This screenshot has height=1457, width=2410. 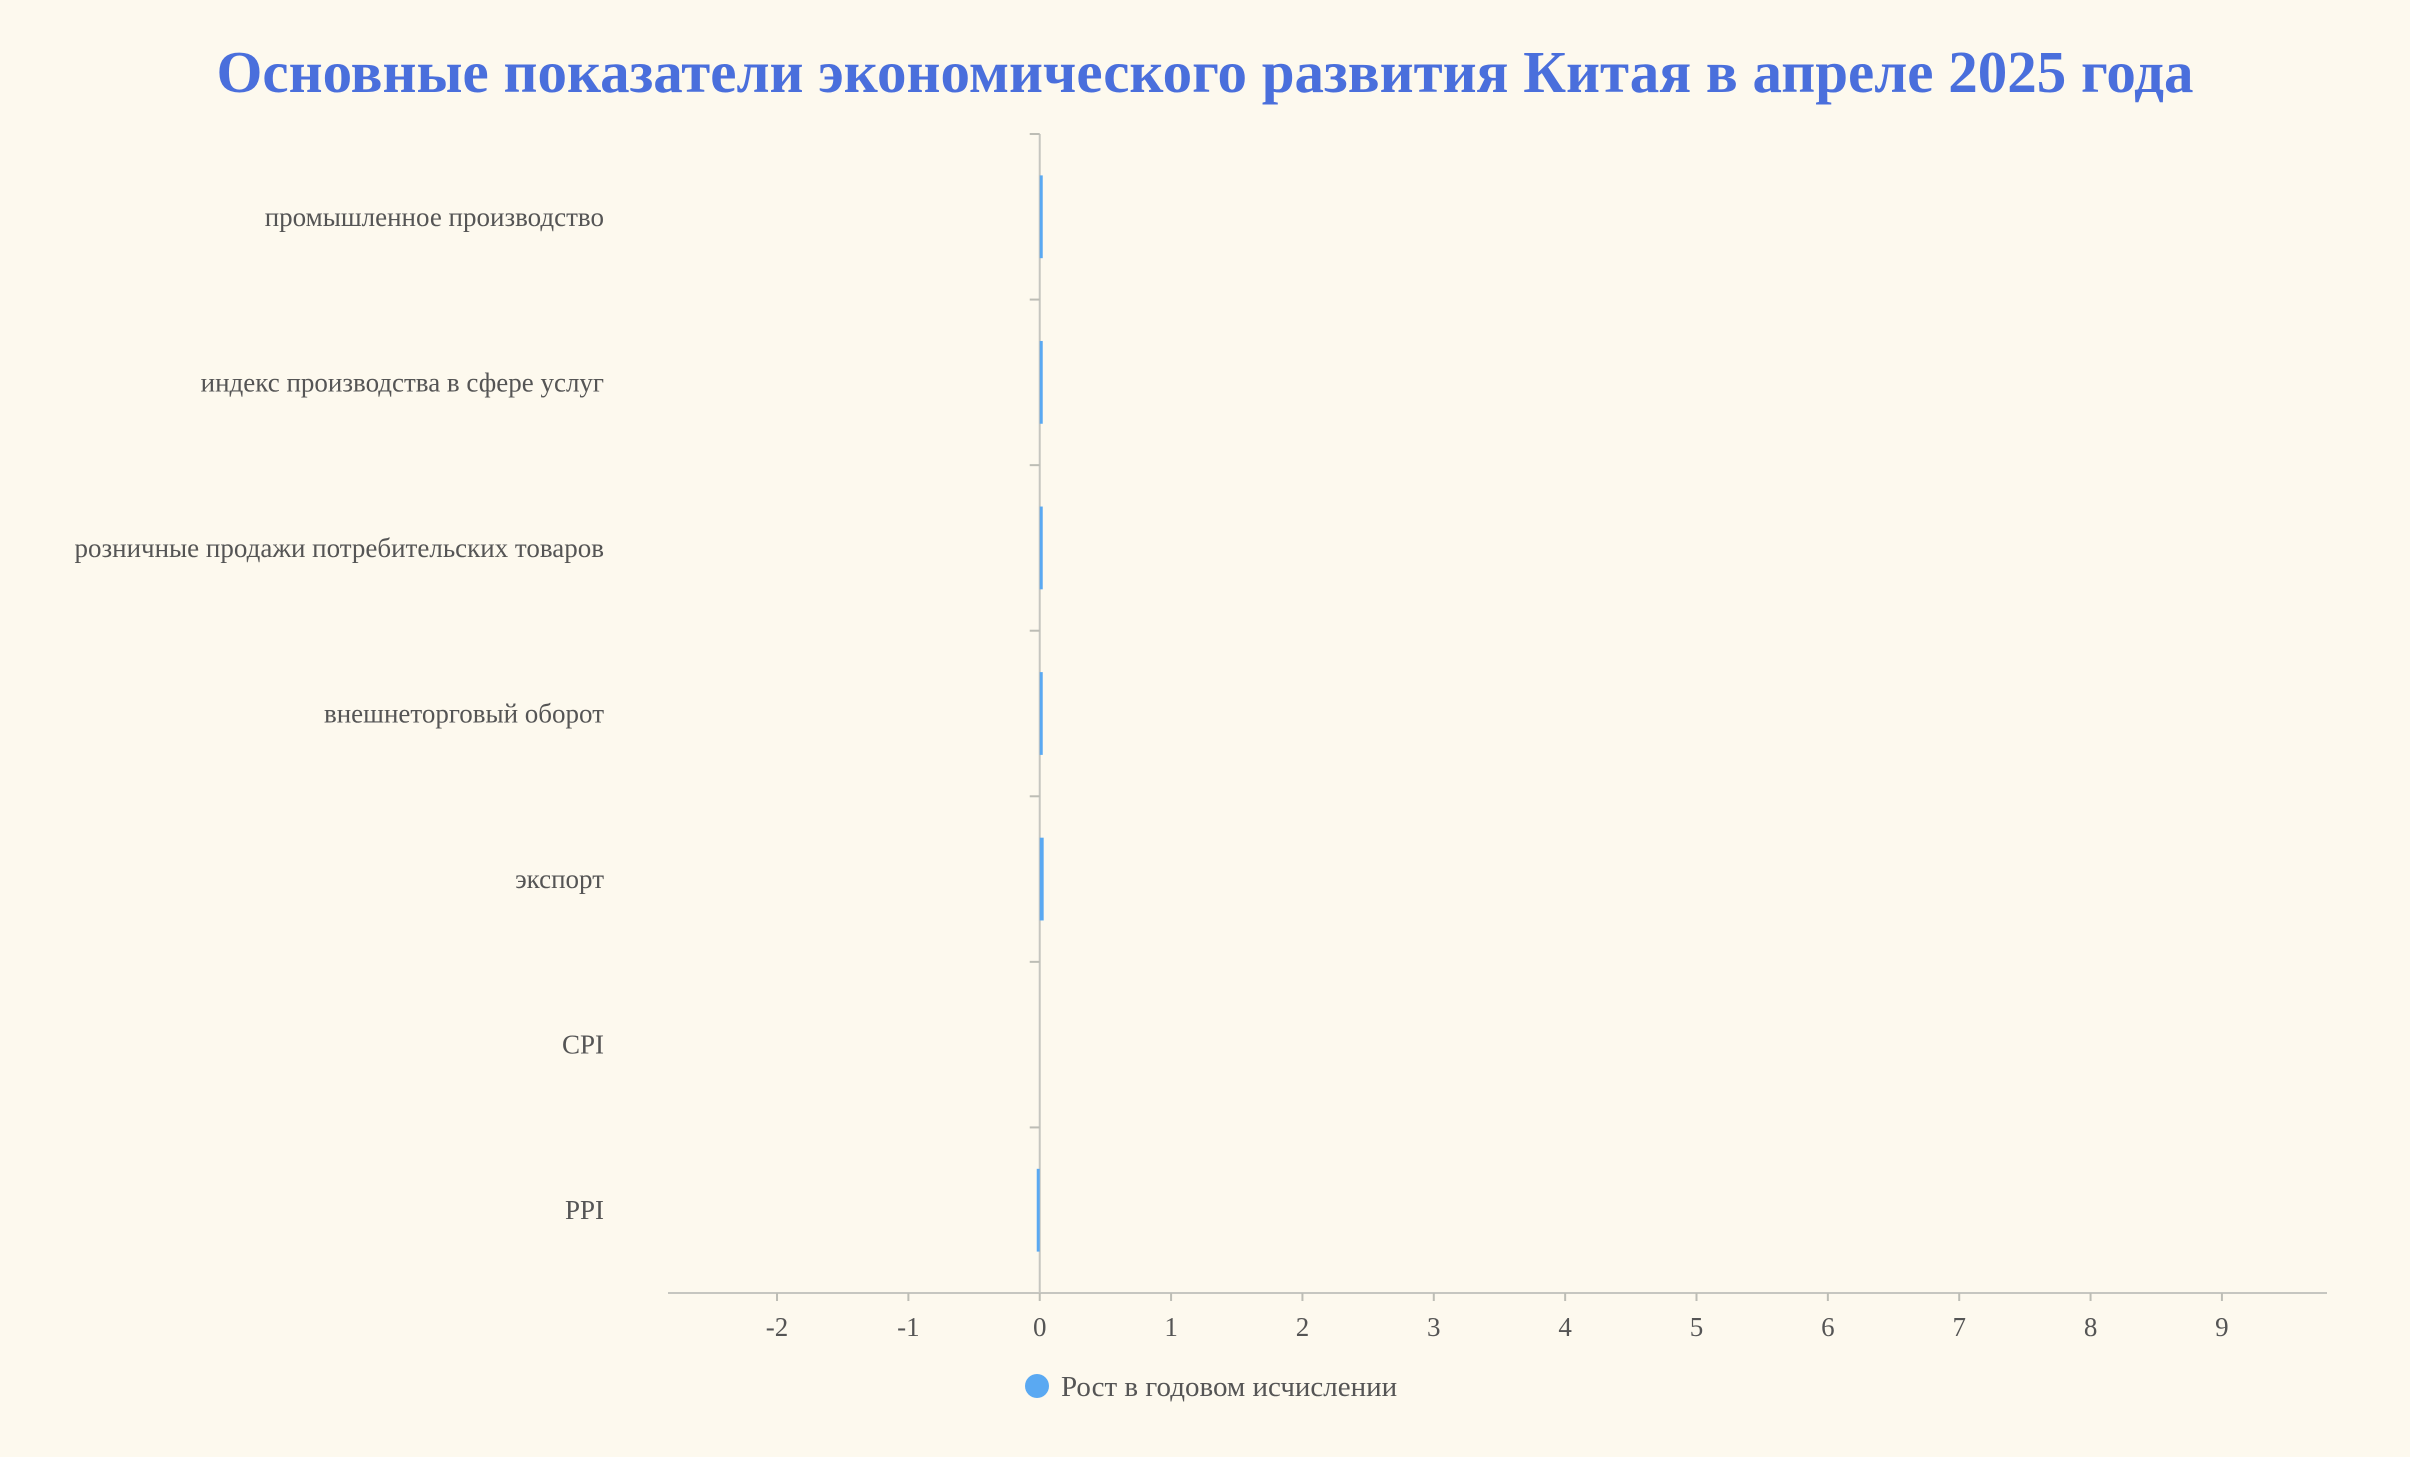 I want to click on x-tick-label: 9, so click(x=2222, y=1327).